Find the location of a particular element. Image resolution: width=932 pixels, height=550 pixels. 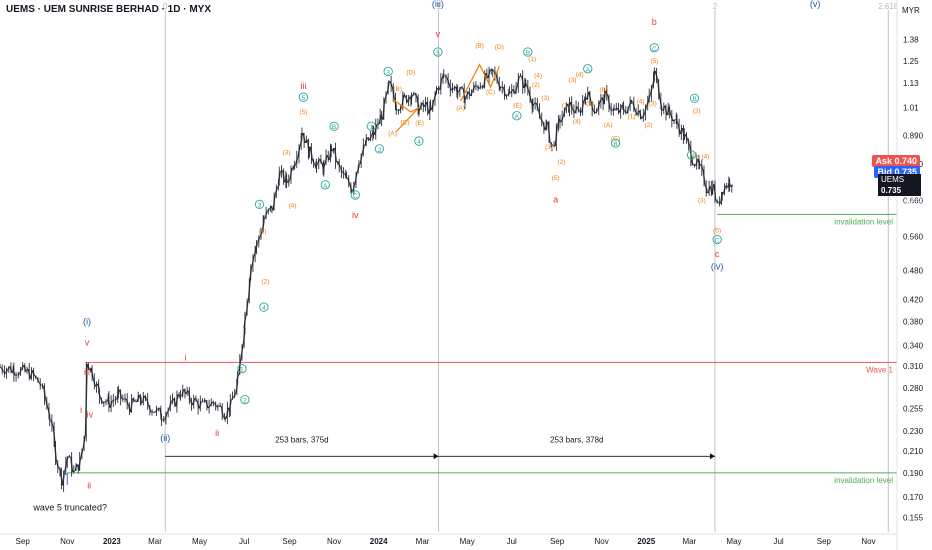

wave-label: v is located at coordinates (87, 343).